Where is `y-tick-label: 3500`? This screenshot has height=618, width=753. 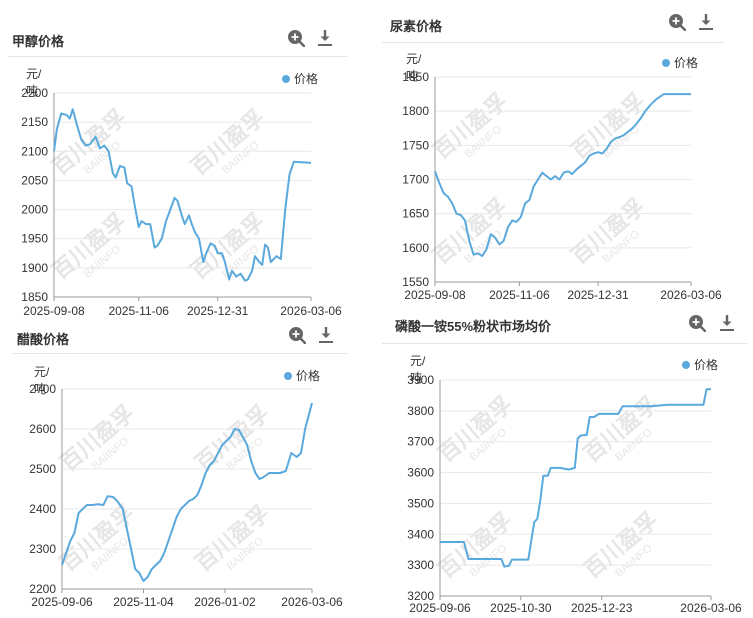 y-tick-label: 3500 is located at coordinates (420, 503).